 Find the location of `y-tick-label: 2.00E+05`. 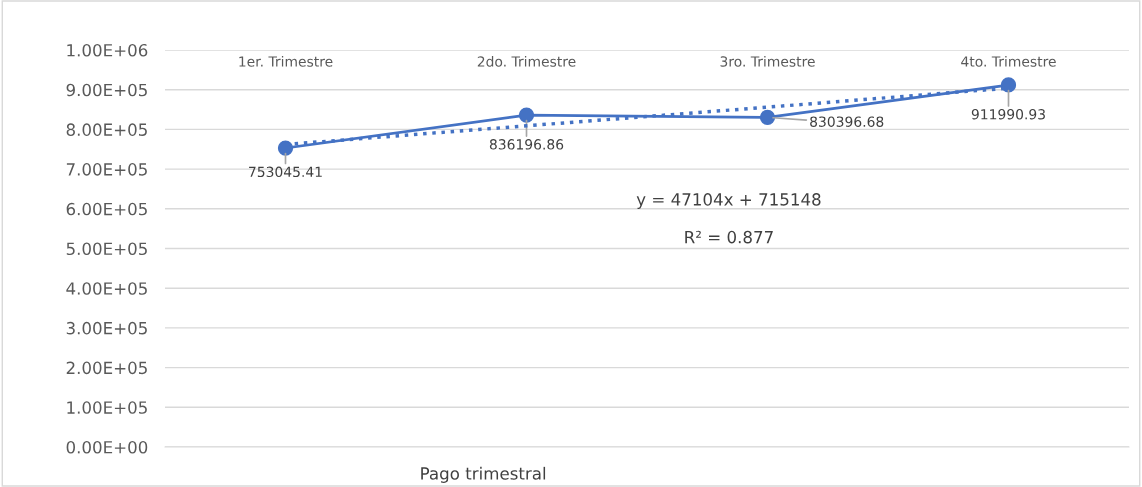

y-tick-label: 2.00E+05 is located at coordinates (106, 368).